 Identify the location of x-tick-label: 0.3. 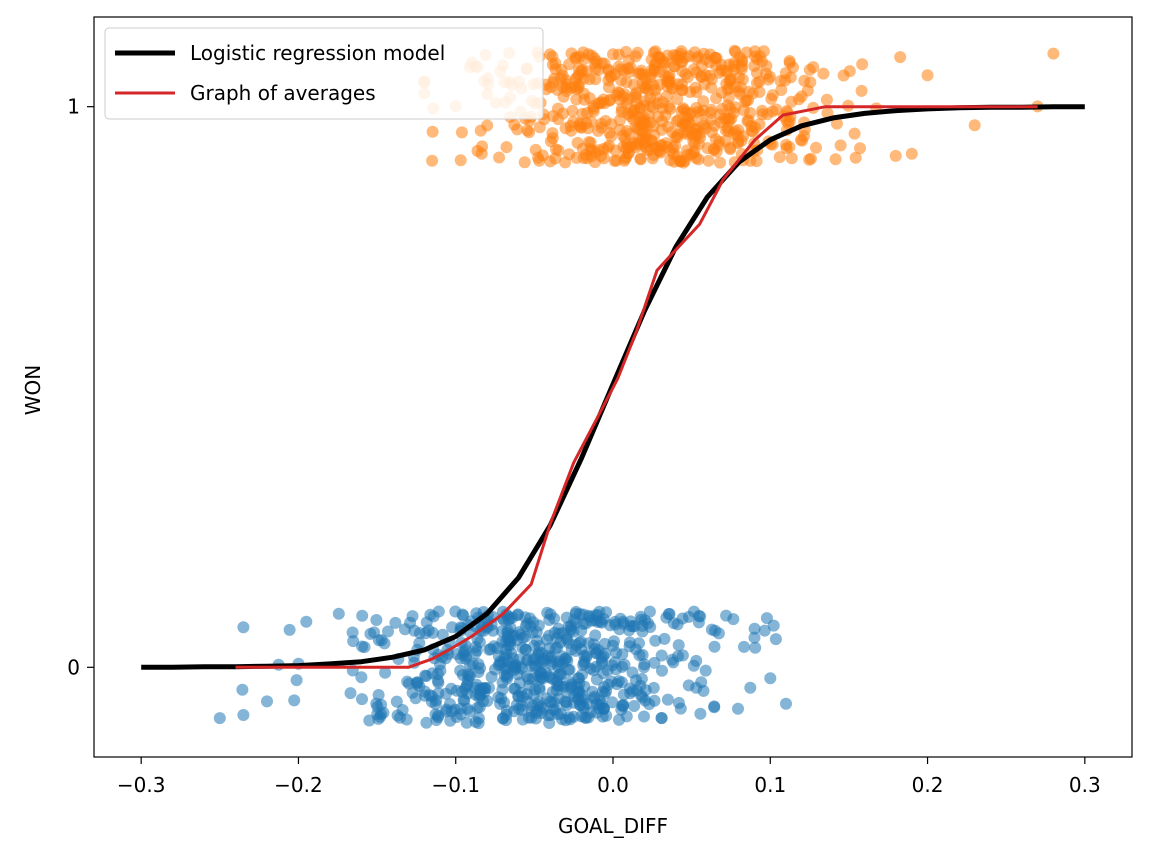
(1085, 785).